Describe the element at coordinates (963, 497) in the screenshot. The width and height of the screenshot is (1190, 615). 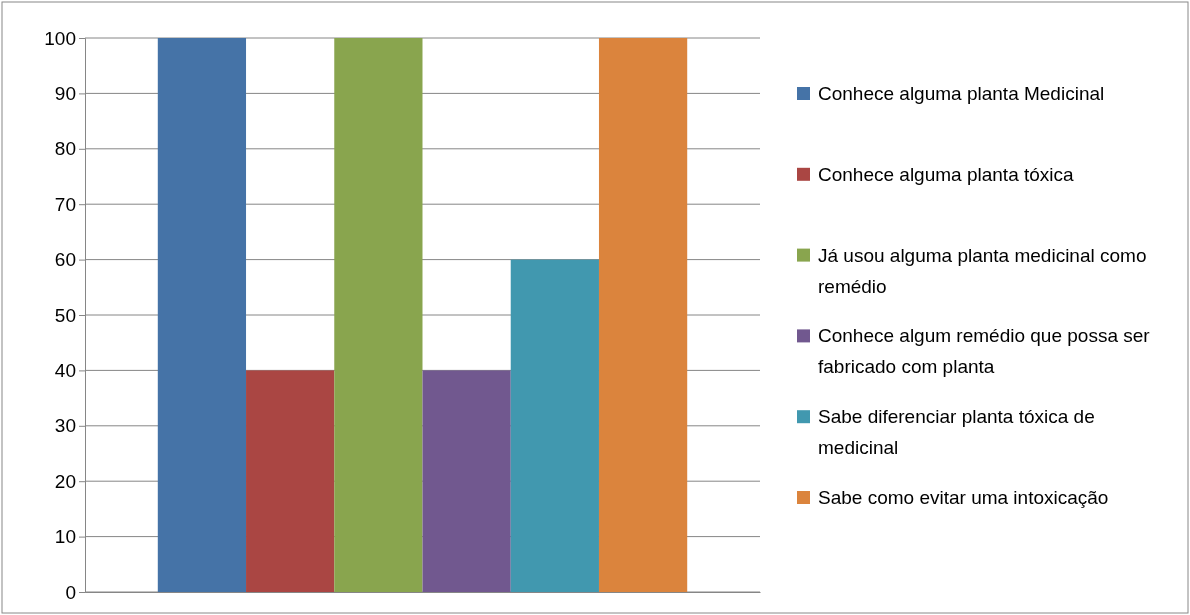
I see `legend-label: Sabe como evitar uma intoxicação` at that location.